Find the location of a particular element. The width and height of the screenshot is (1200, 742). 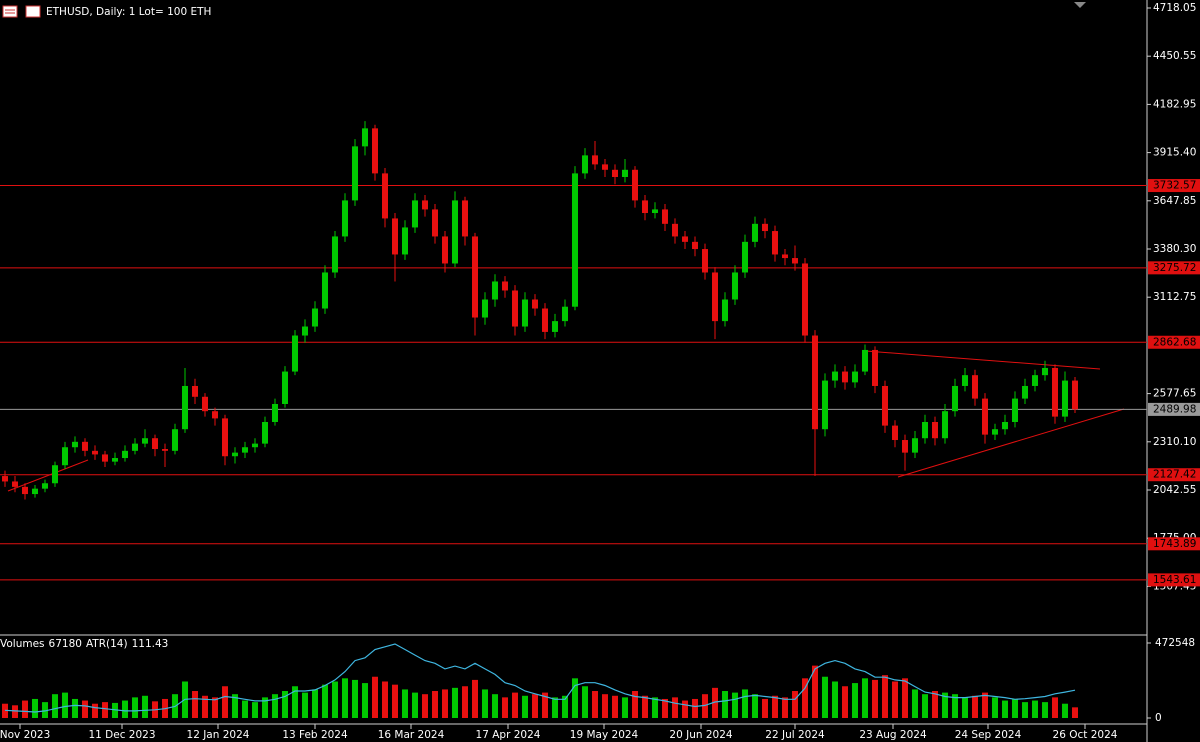

level-label: 3732.57 is located at coordinates (1174, 186).